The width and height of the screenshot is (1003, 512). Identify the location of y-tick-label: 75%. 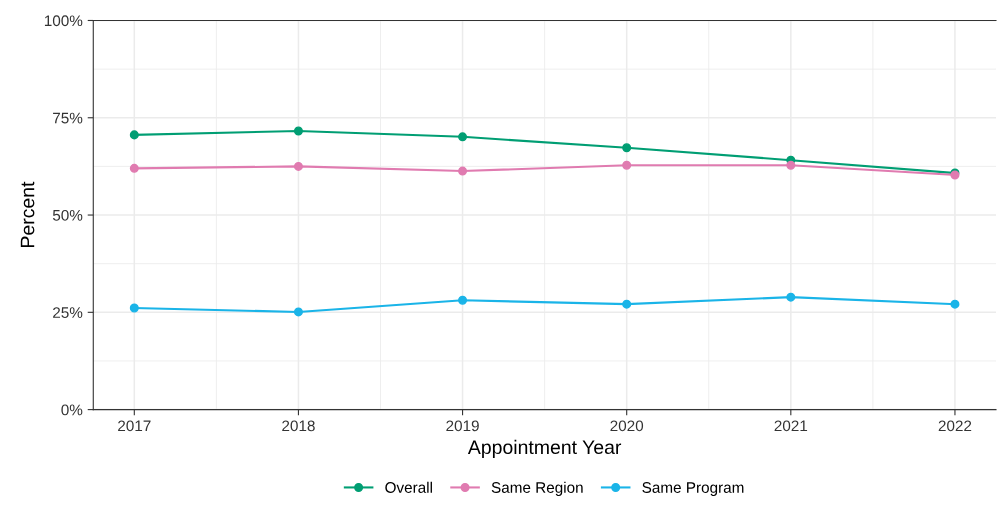
(68, 118).